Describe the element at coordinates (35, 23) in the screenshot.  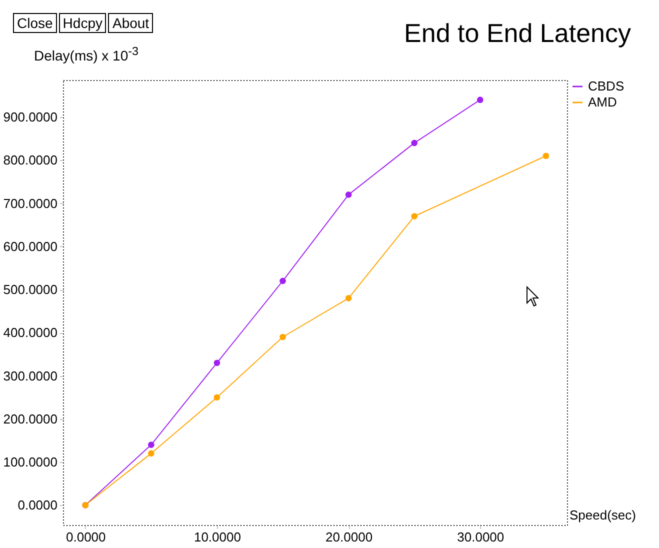
I see `text: Close` at that location.